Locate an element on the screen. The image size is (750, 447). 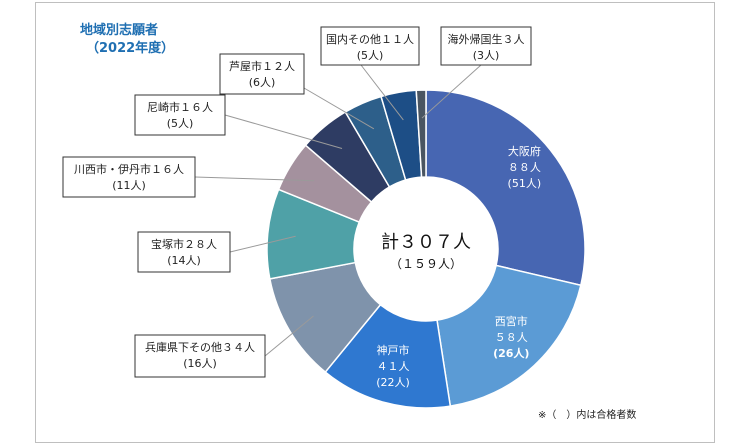
callout-passed-7: (6人) is located at coordinates (262, 82).